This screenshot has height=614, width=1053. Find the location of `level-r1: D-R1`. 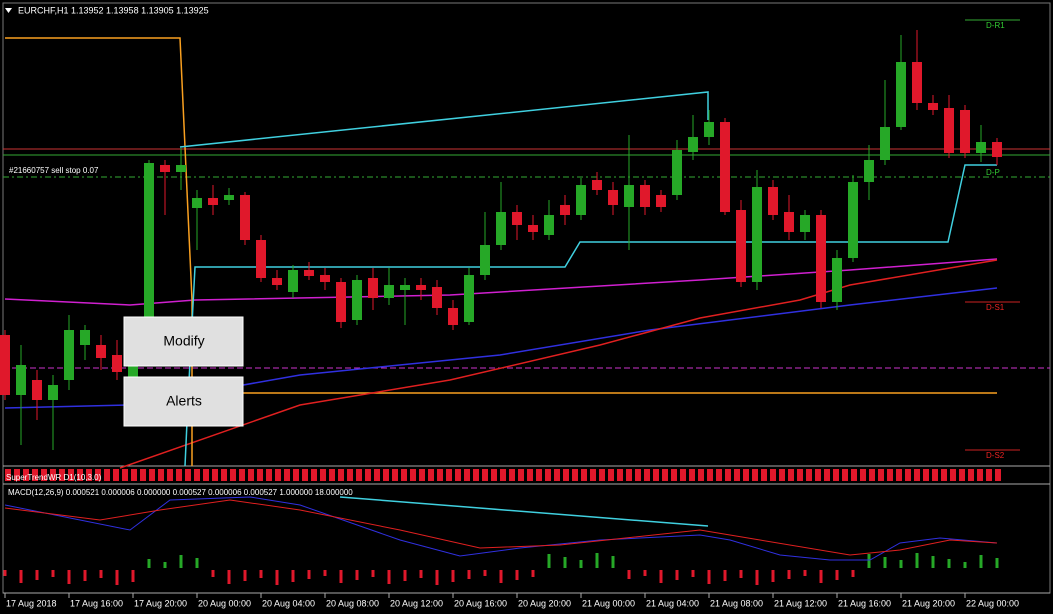

level-r1: D-R1 is located at coordinates (995, 25).